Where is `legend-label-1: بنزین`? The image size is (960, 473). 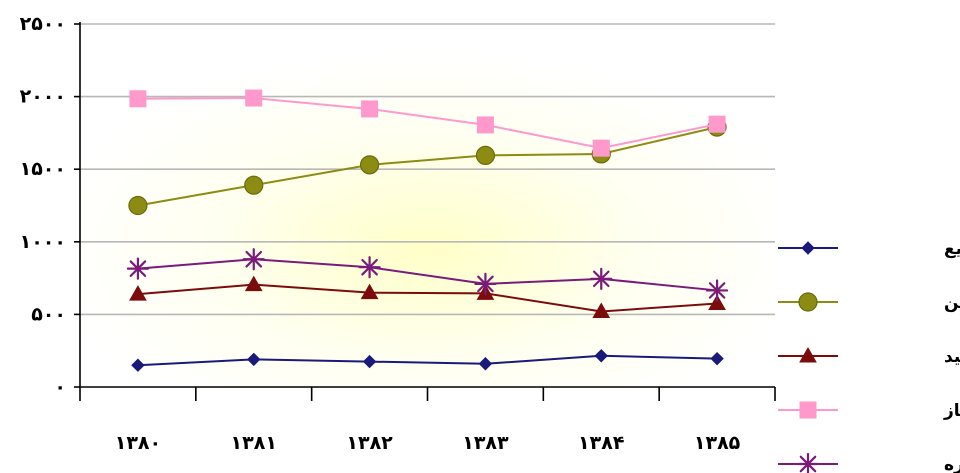 legend-label-1: بنزین is located at coordinates (952, 303).